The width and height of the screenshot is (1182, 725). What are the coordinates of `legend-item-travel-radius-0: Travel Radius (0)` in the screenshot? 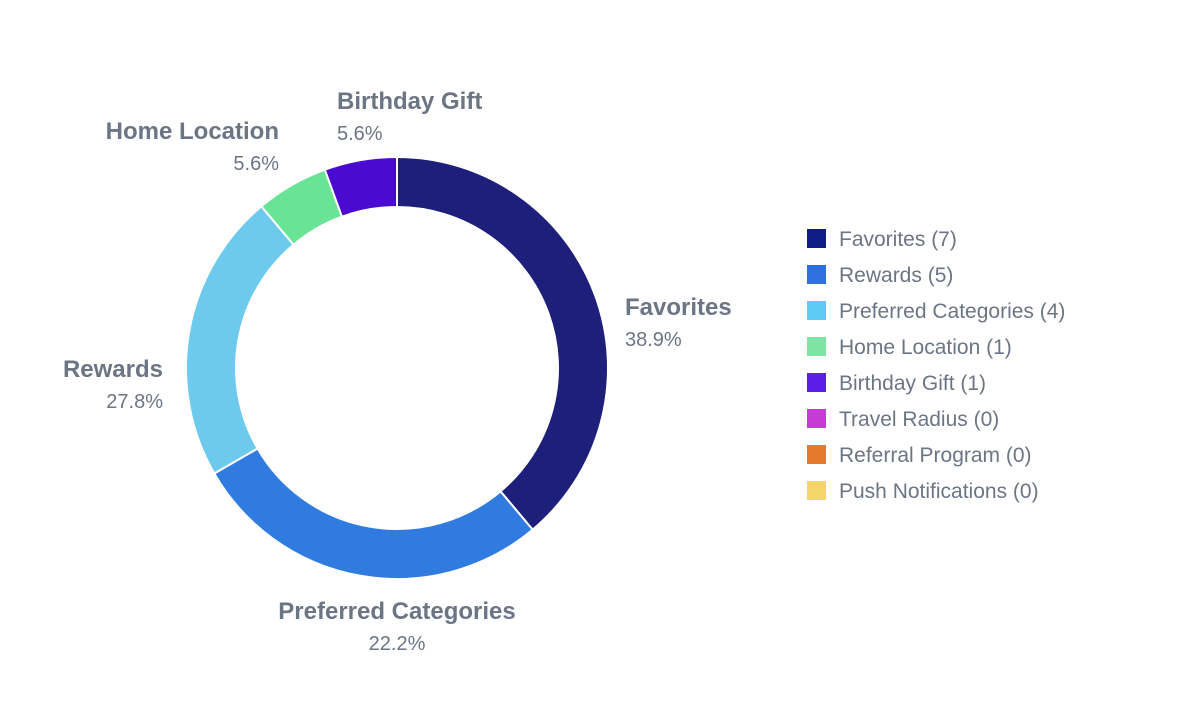 It's located at (903, 419).